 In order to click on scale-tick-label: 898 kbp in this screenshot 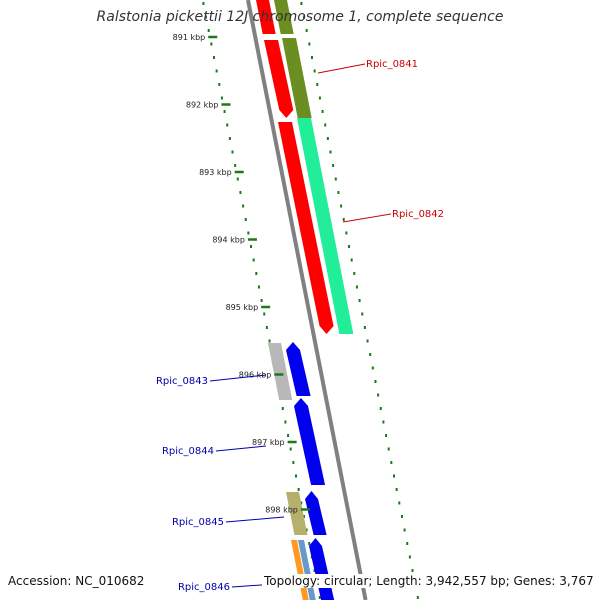, I will do `click(281, 510)`.